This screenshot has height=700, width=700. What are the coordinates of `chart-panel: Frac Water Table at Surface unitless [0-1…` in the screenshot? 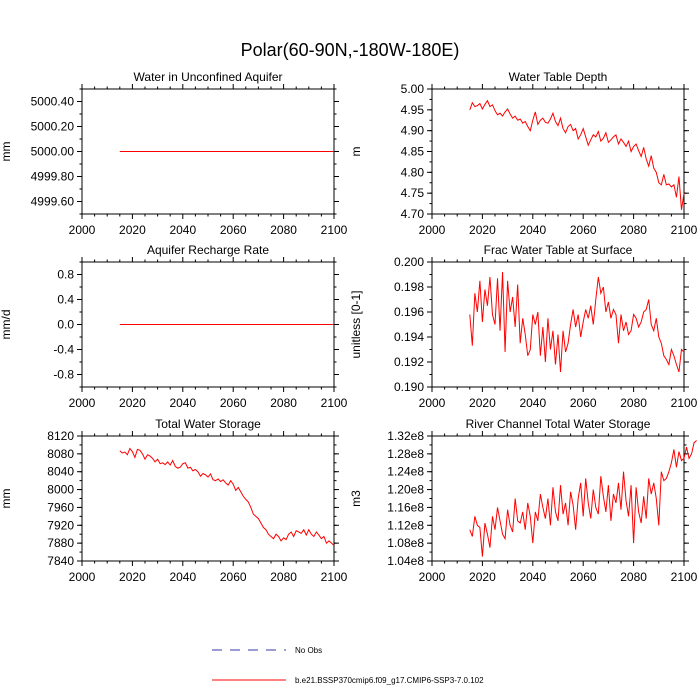 It's located at (523, 326).